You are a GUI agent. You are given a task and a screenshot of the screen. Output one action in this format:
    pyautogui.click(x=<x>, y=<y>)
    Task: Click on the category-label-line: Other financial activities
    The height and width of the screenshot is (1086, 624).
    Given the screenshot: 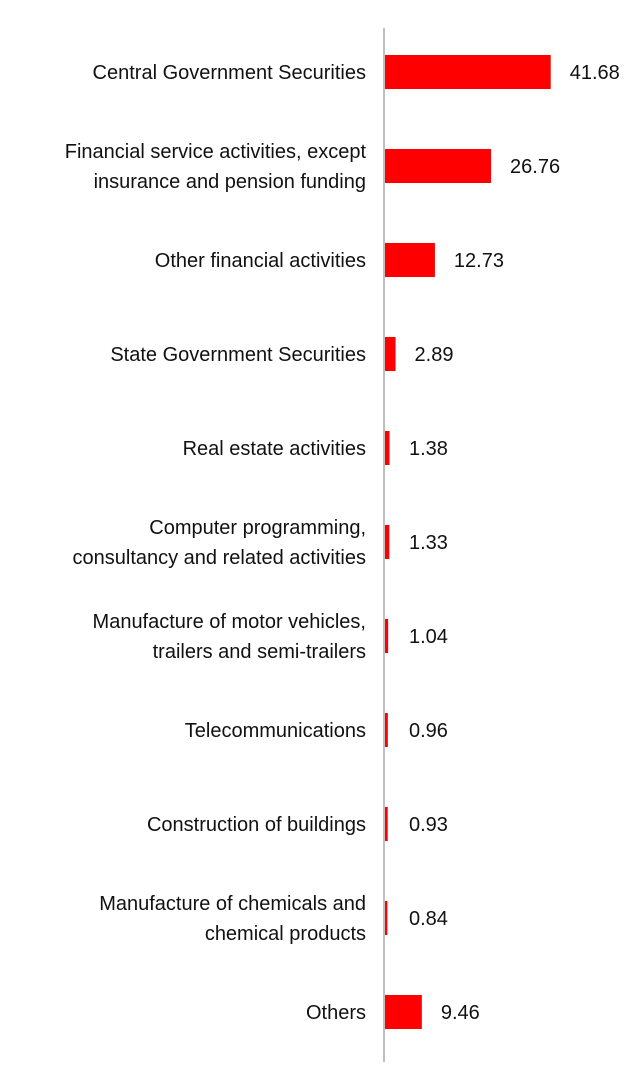 What is the action you would take?
    pyautogui.click(x=260, y=261)
    